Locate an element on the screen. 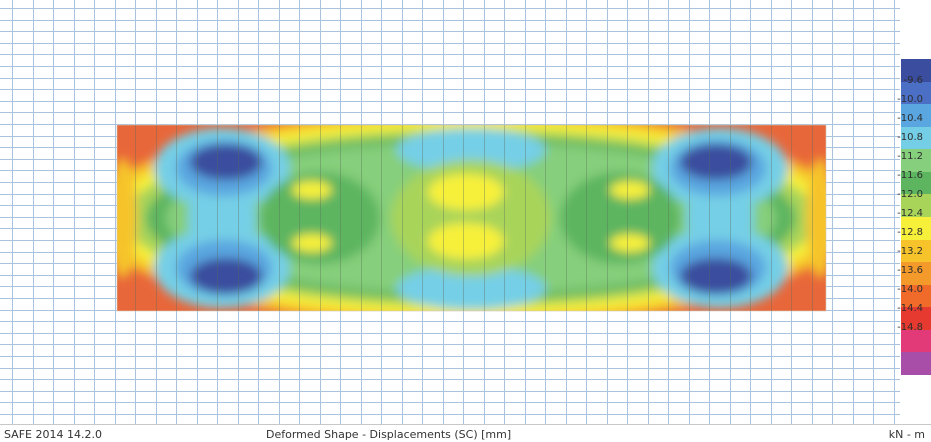  legend-label: -12.8 is located at coordinates (910, 232).